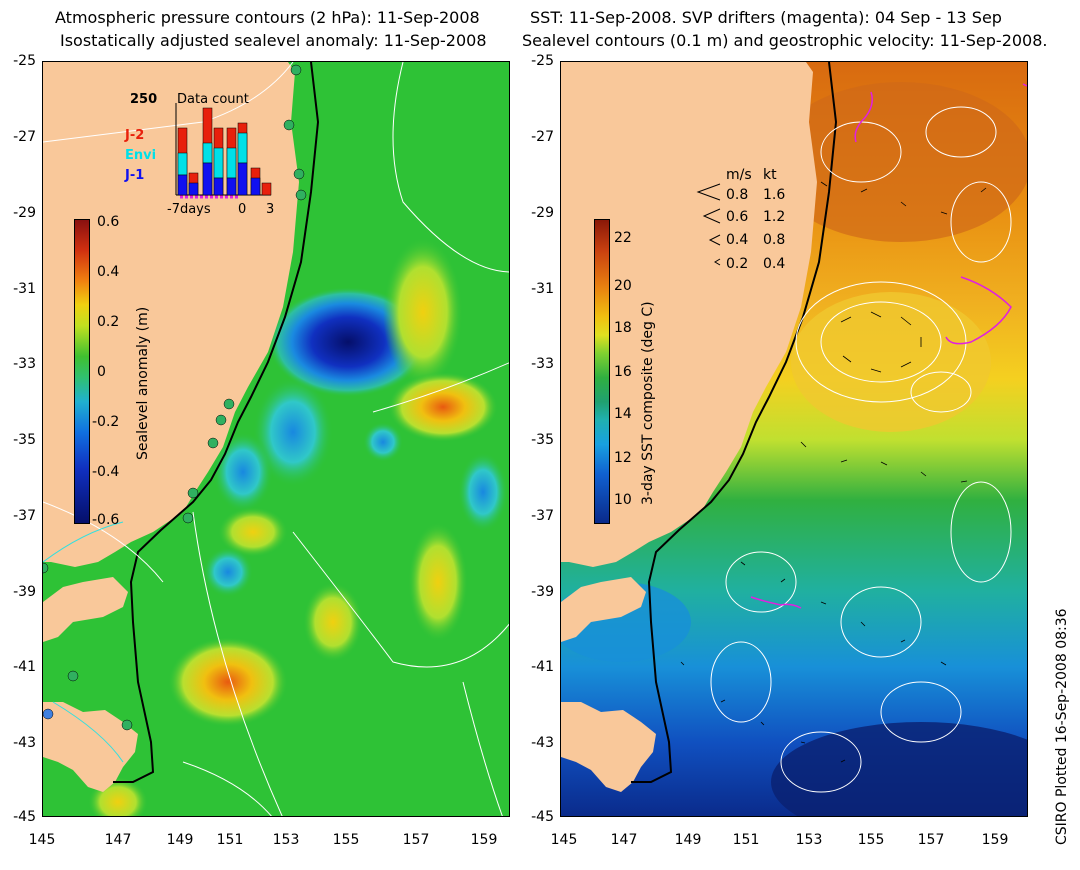 The height and width of the screenshot is (870, 1080). Describe the element at coordinates (82, 371) in the screenshot. I see `sealevel-colorbar` at that location.